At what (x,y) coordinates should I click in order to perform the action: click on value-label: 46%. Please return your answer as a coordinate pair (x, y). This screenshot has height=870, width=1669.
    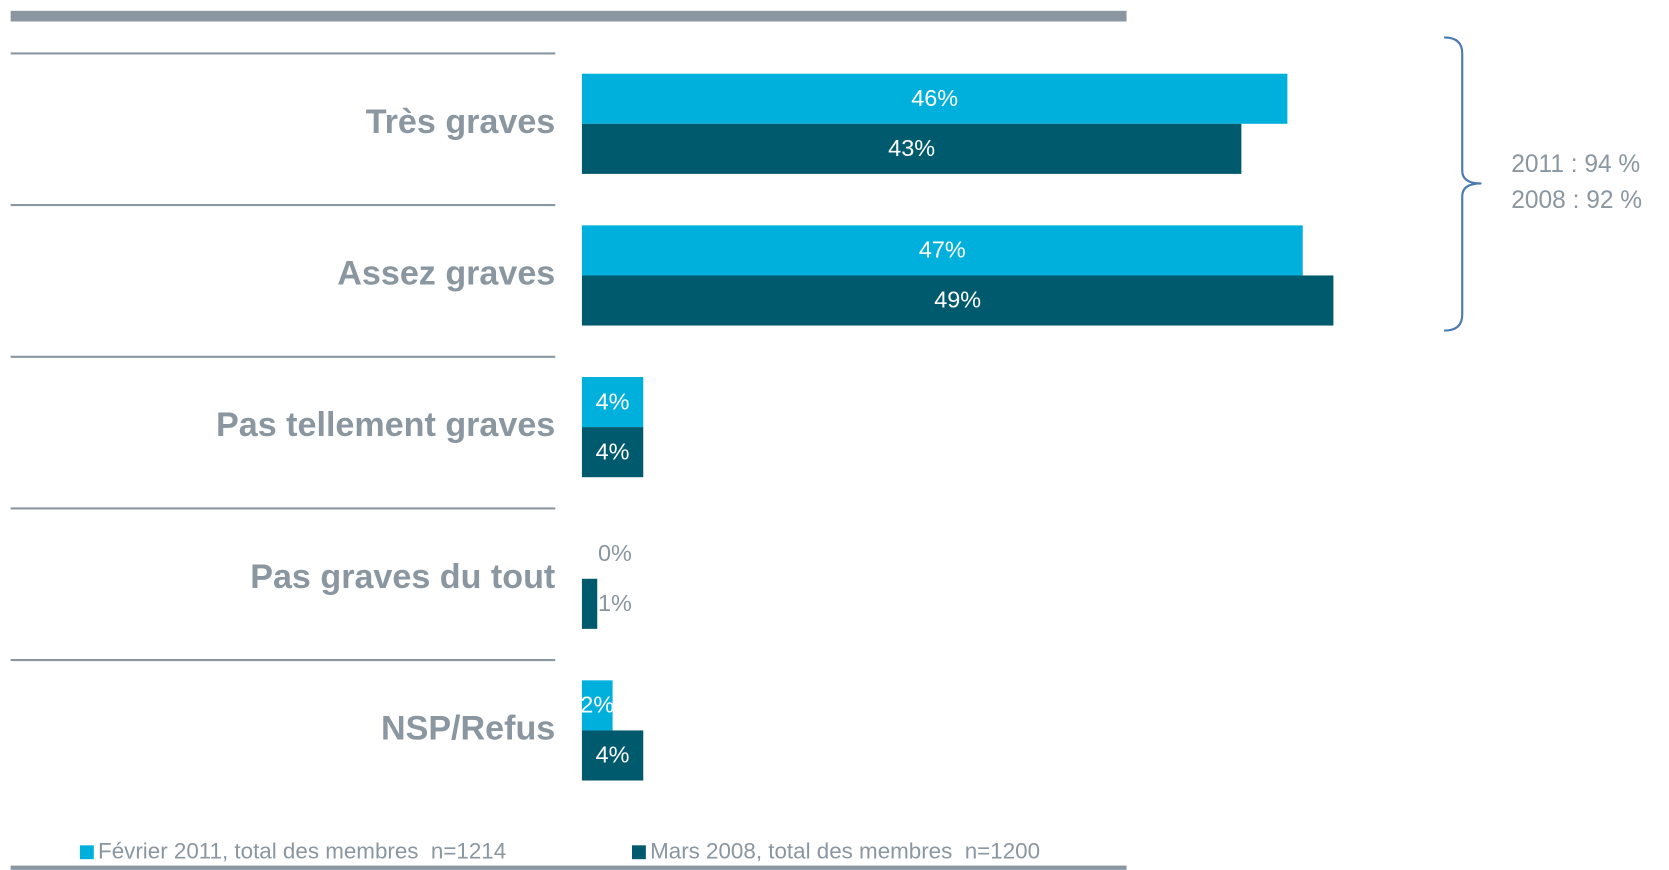
    Looking at the image, I should click on (934, 98).